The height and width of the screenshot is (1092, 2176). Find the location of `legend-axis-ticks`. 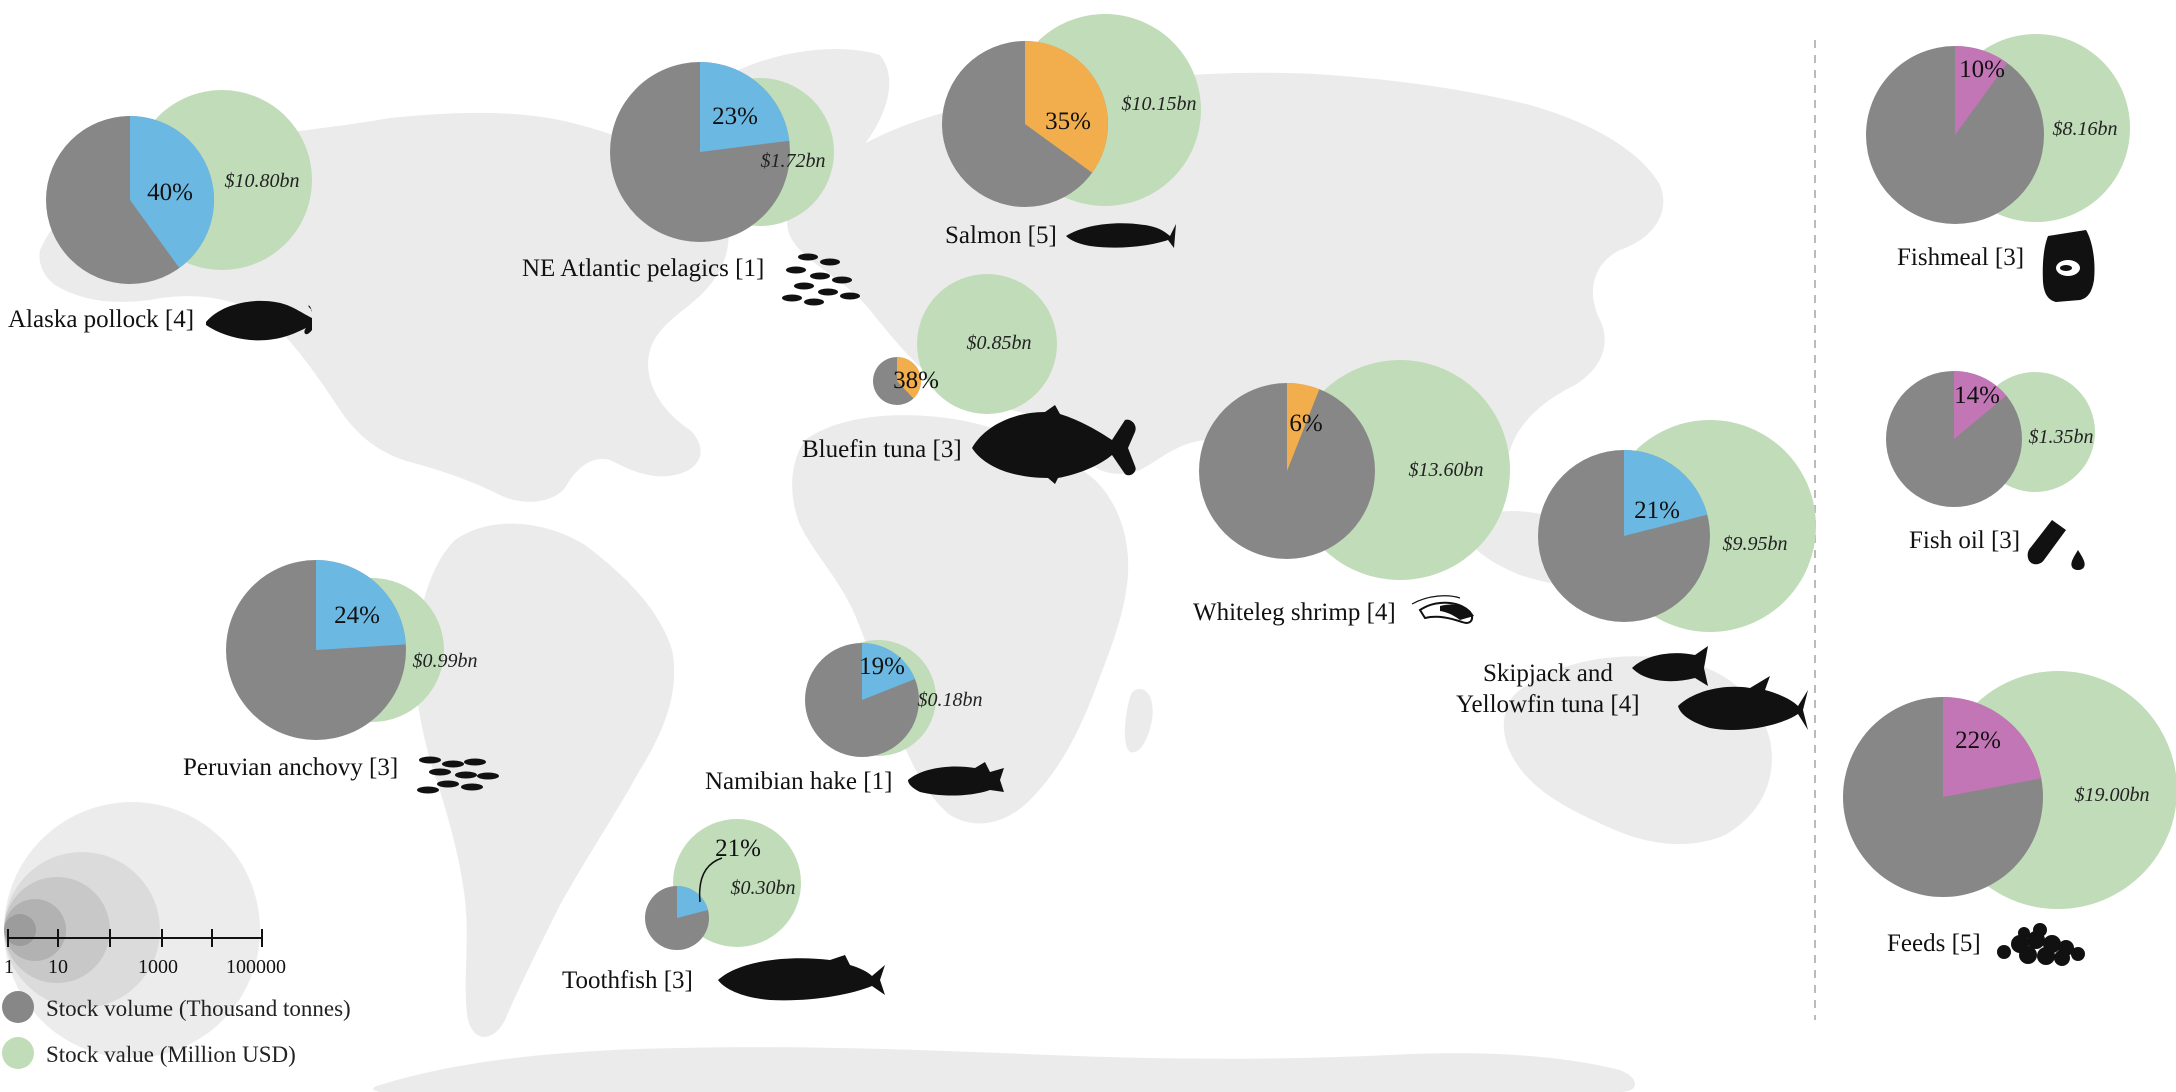

legend-axis-ticks is located at coordinates (135, 938).